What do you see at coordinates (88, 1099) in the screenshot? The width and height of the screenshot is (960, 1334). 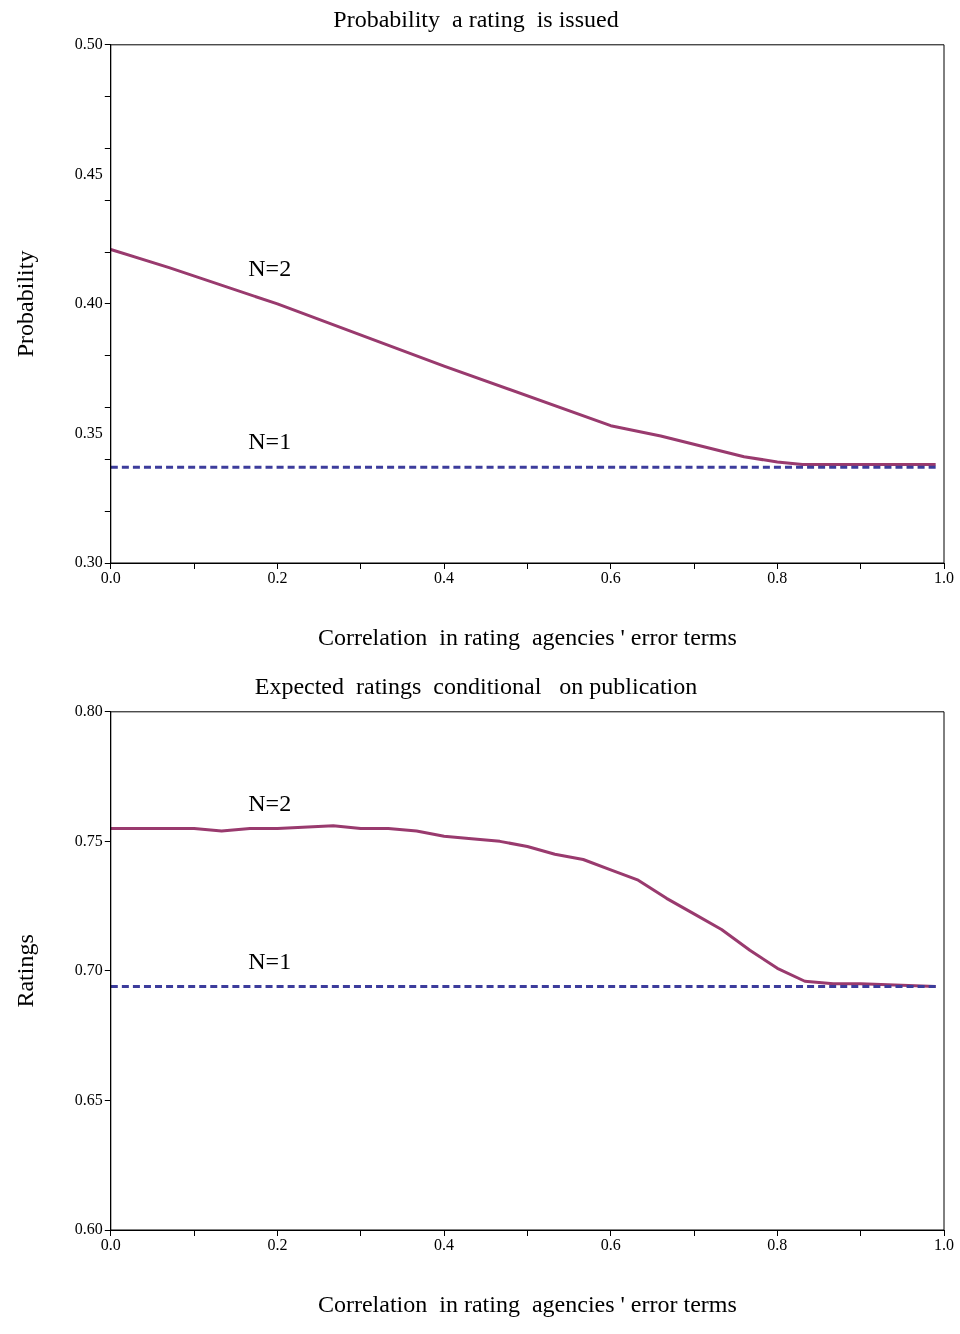 I see `y-tick-label: 0.65` at bounding box center [88, 1099].